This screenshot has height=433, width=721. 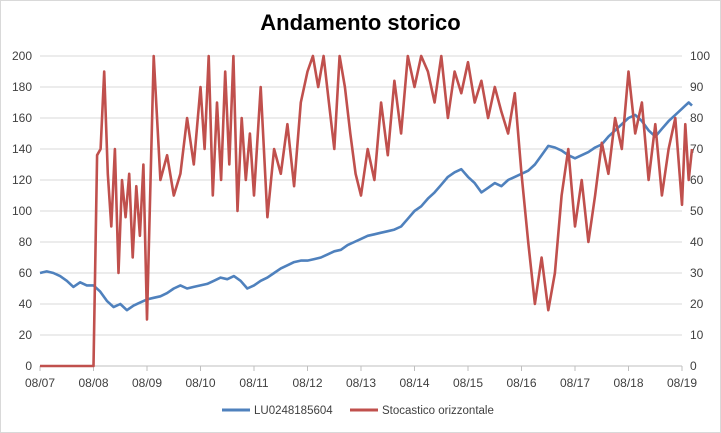 What do you see at coordinates (697, 335) in the screenshot?
I see `y-right-tick-label: 10` at bounding box center [697, 335].